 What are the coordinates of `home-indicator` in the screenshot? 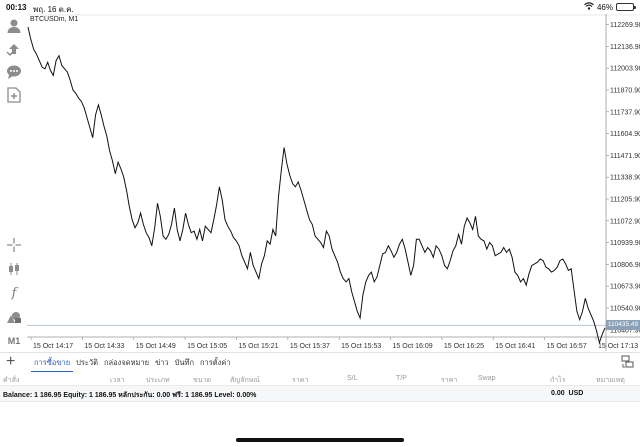 It's located at (320, 440).